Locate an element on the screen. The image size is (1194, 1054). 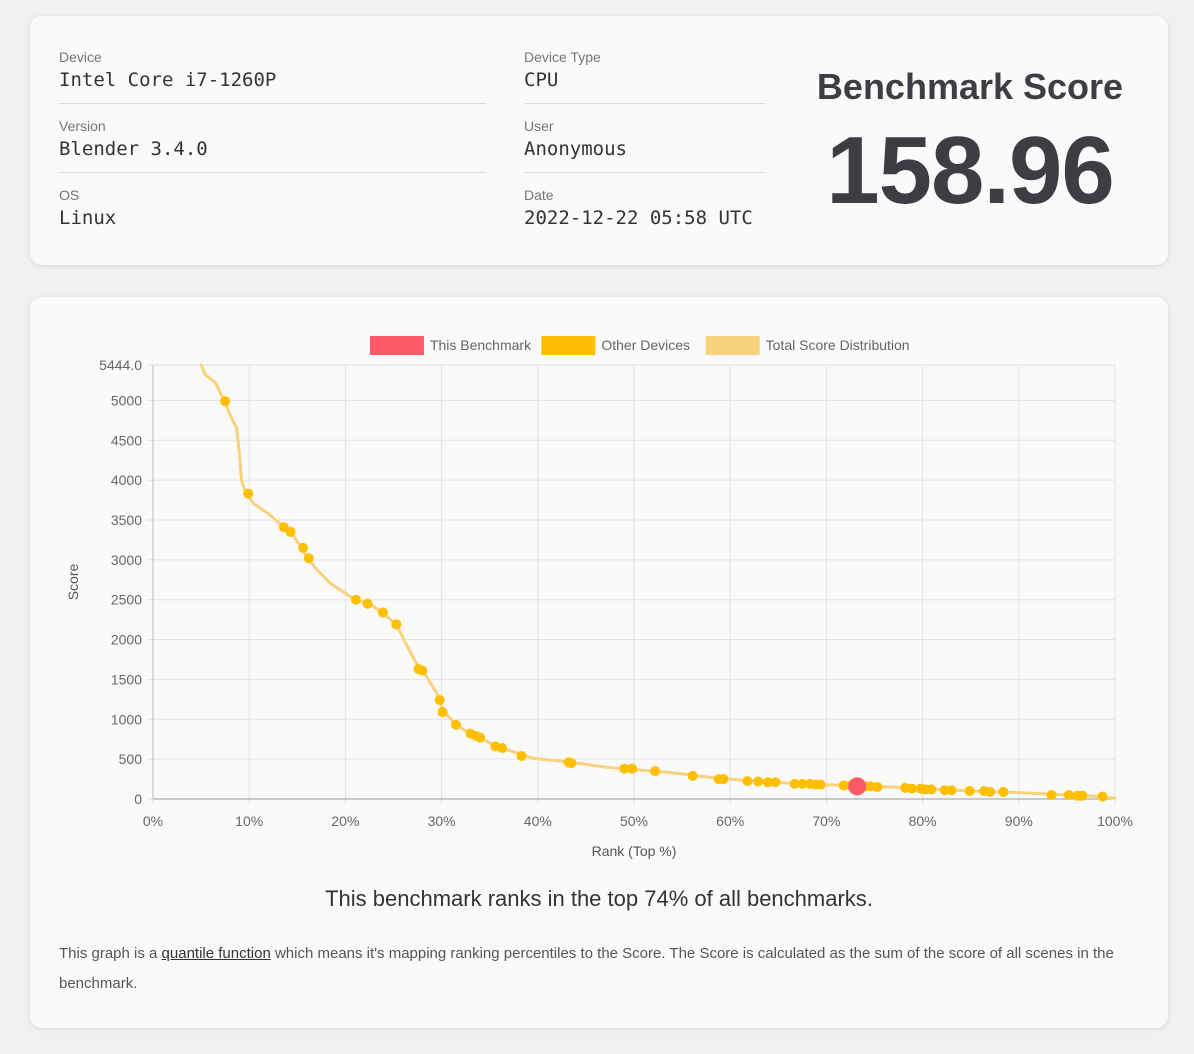
y-tick-label: 5444.0 is located at coordinates (120, 365).